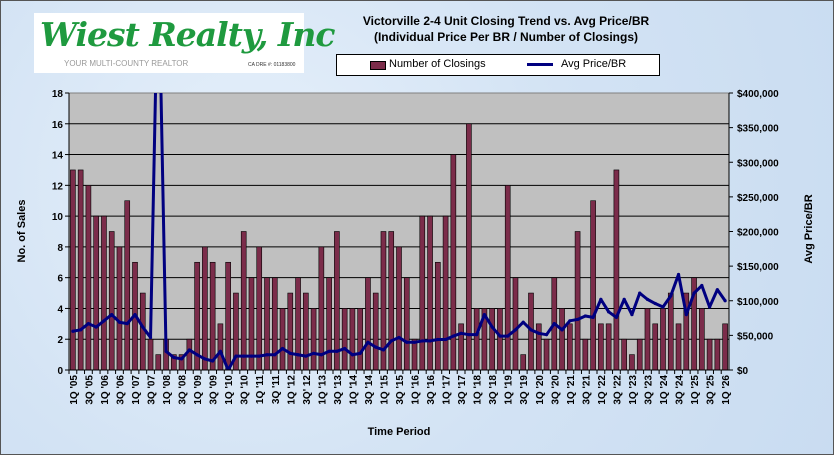  I want to click on x-tick-label: 3Q '08, so click(183, 390).